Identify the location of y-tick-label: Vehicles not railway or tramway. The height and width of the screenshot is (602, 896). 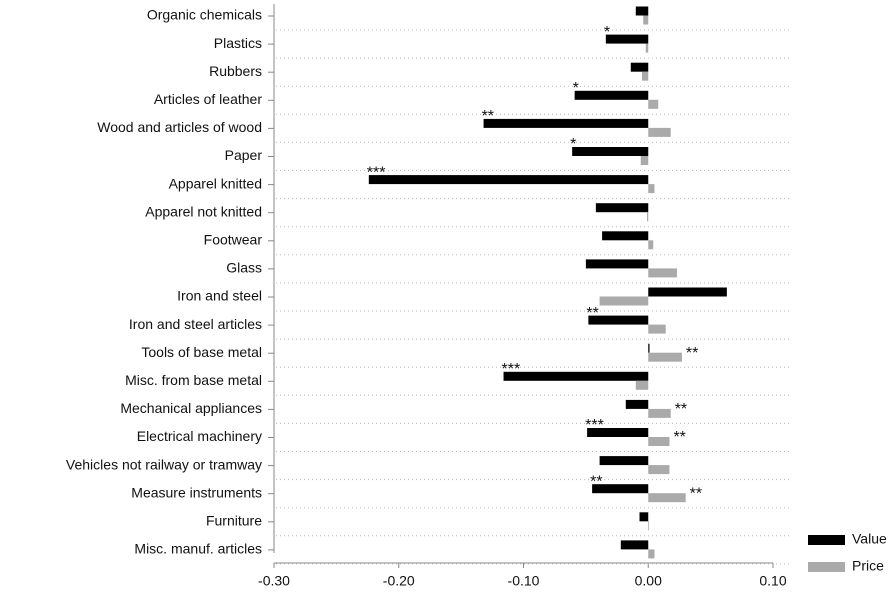
(164, 464).